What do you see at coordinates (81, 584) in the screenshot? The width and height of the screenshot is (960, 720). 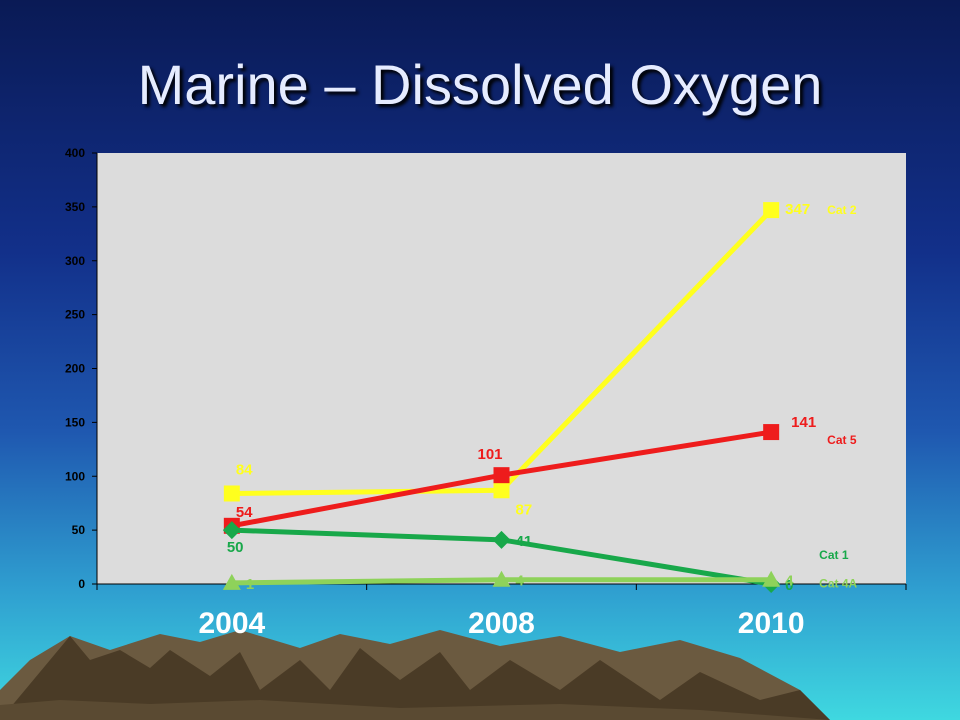 I see `y-tick-label: 0` at bounding box center [81, 584].